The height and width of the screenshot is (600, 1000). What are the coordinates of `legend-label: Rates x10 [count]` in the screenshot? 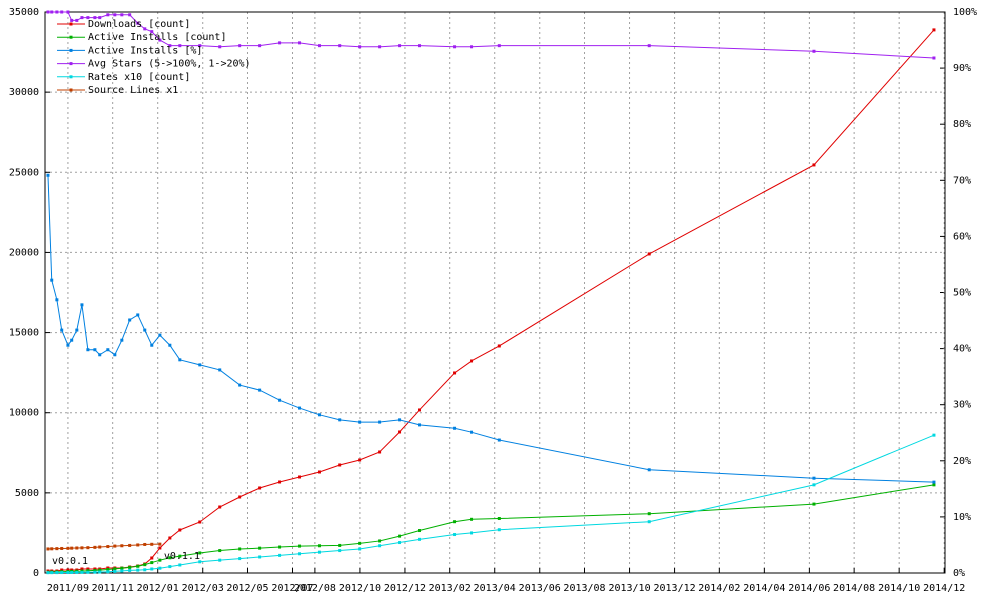 It's located at (139, 77).